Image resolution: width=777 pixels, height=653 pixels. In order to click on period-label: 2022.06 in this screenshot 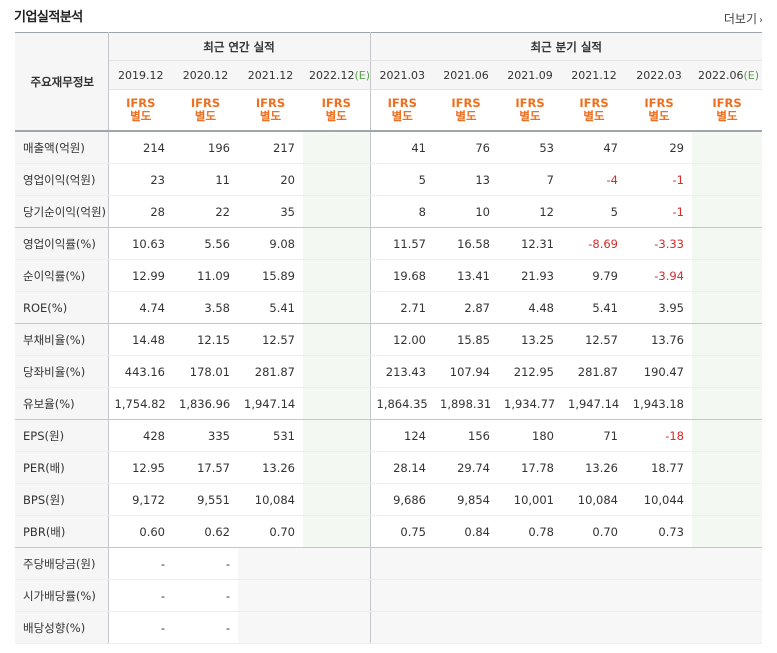, I will do `click(721, 75)`.